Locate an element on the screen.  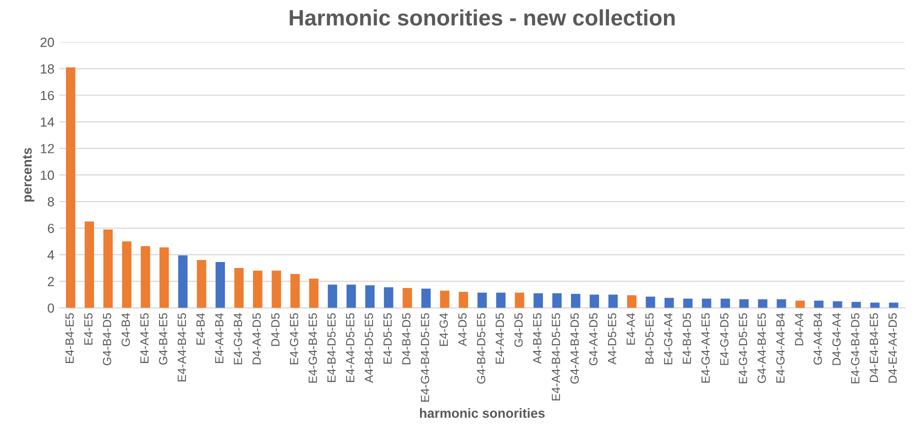
y-tick-label: 12 is located at coordinates (47, 149).